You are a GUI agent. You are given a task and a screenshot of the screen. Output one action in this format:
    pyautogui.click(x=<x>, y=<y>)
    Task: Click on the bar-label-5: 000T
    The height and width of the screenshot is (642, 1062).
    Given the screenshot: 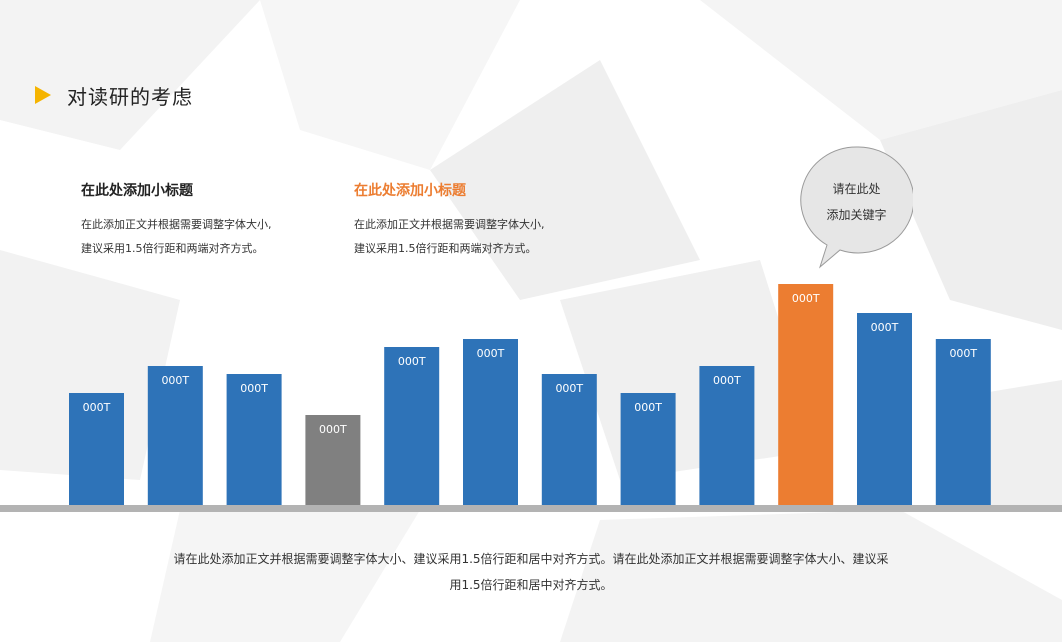 What is the action you would take?
    pyautogui.click(x=412, y=361)
    